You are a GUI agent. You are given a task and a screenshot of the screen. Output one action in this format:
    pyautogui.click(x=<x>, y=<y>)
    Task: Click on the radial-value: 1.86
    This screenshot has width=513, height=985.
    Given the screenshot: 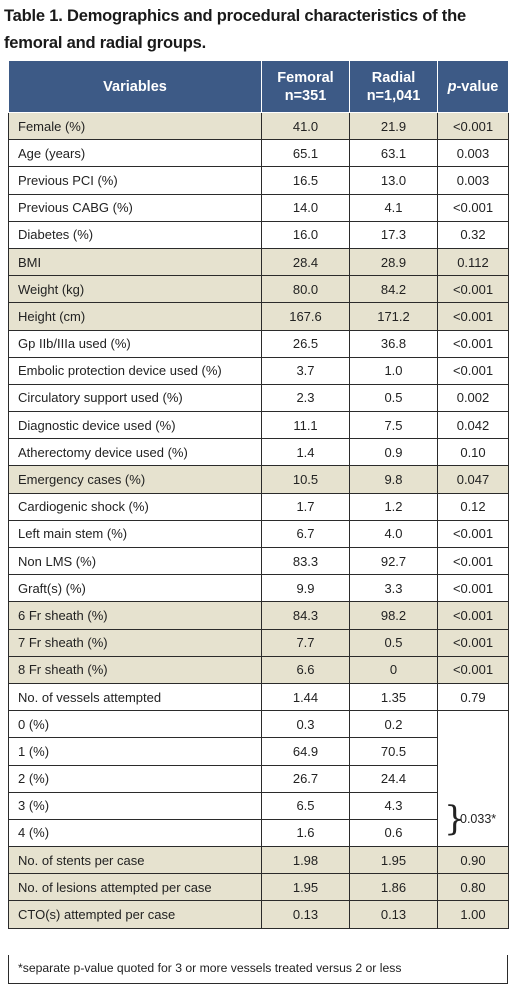 What is the action you would take?
    pyautogui.click(x=393, y=887)
    